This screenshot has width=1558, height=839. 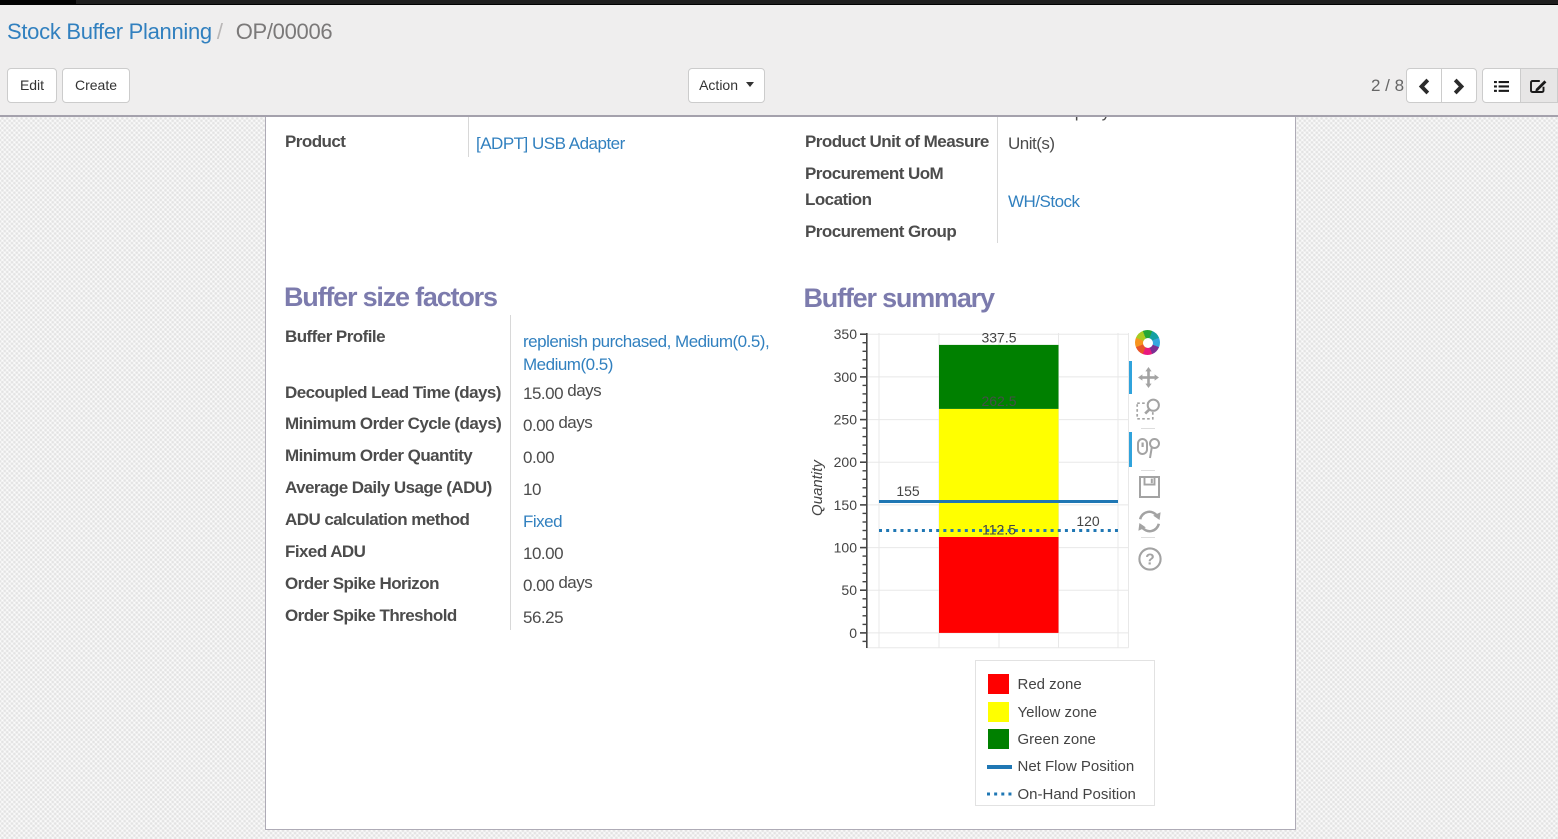 I want to click on svg-text: 262.5, so click(x=998, y=401).